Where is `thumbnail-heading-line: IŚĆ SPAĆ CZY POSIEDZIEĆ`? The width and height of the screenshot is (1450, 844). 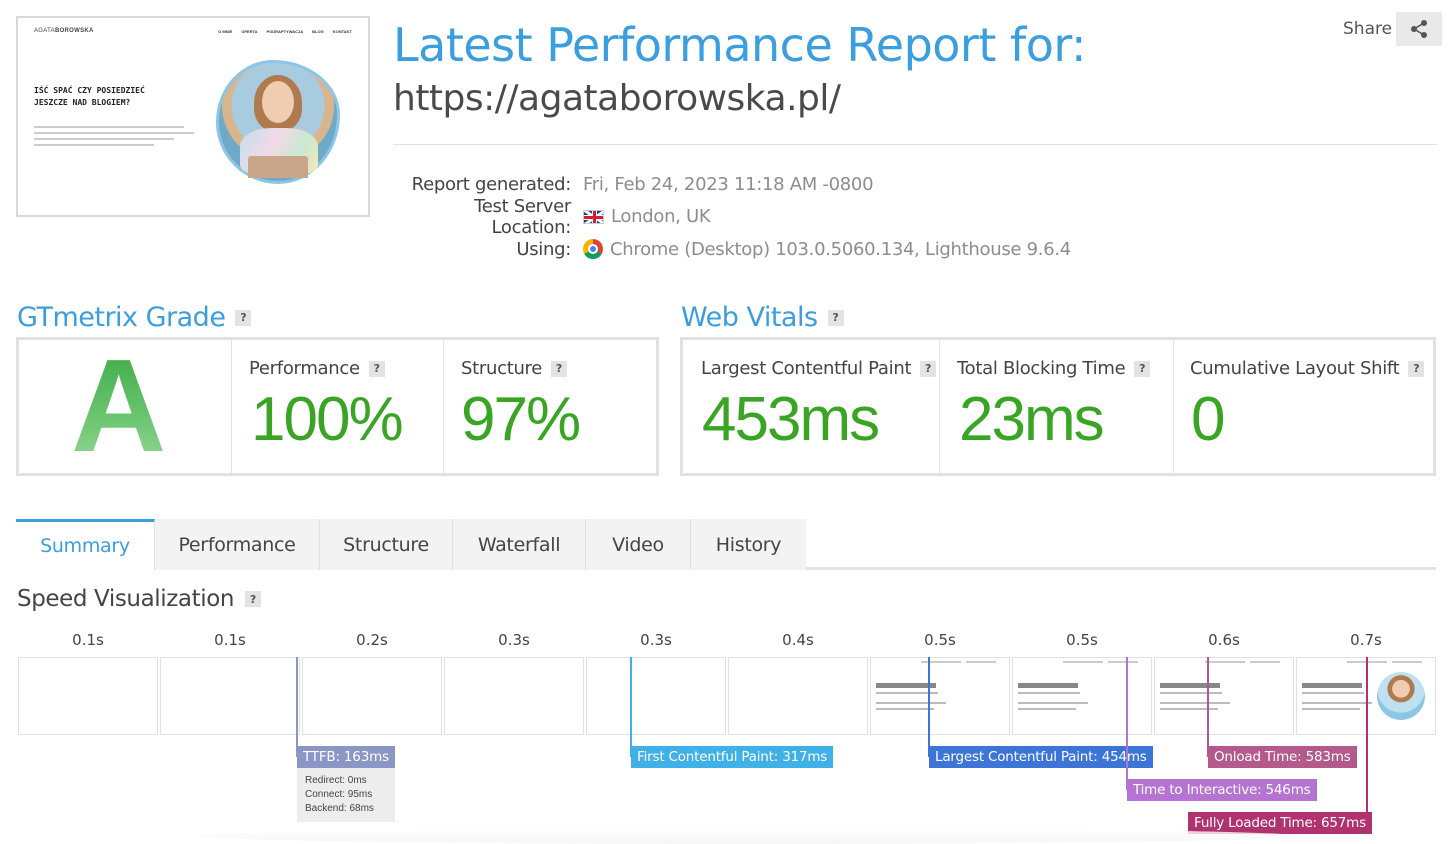
thumbnail-heading-line: IŚĆ SPAĆ CZY POSIEDZIEĆ is located at coordinates (89, 90).